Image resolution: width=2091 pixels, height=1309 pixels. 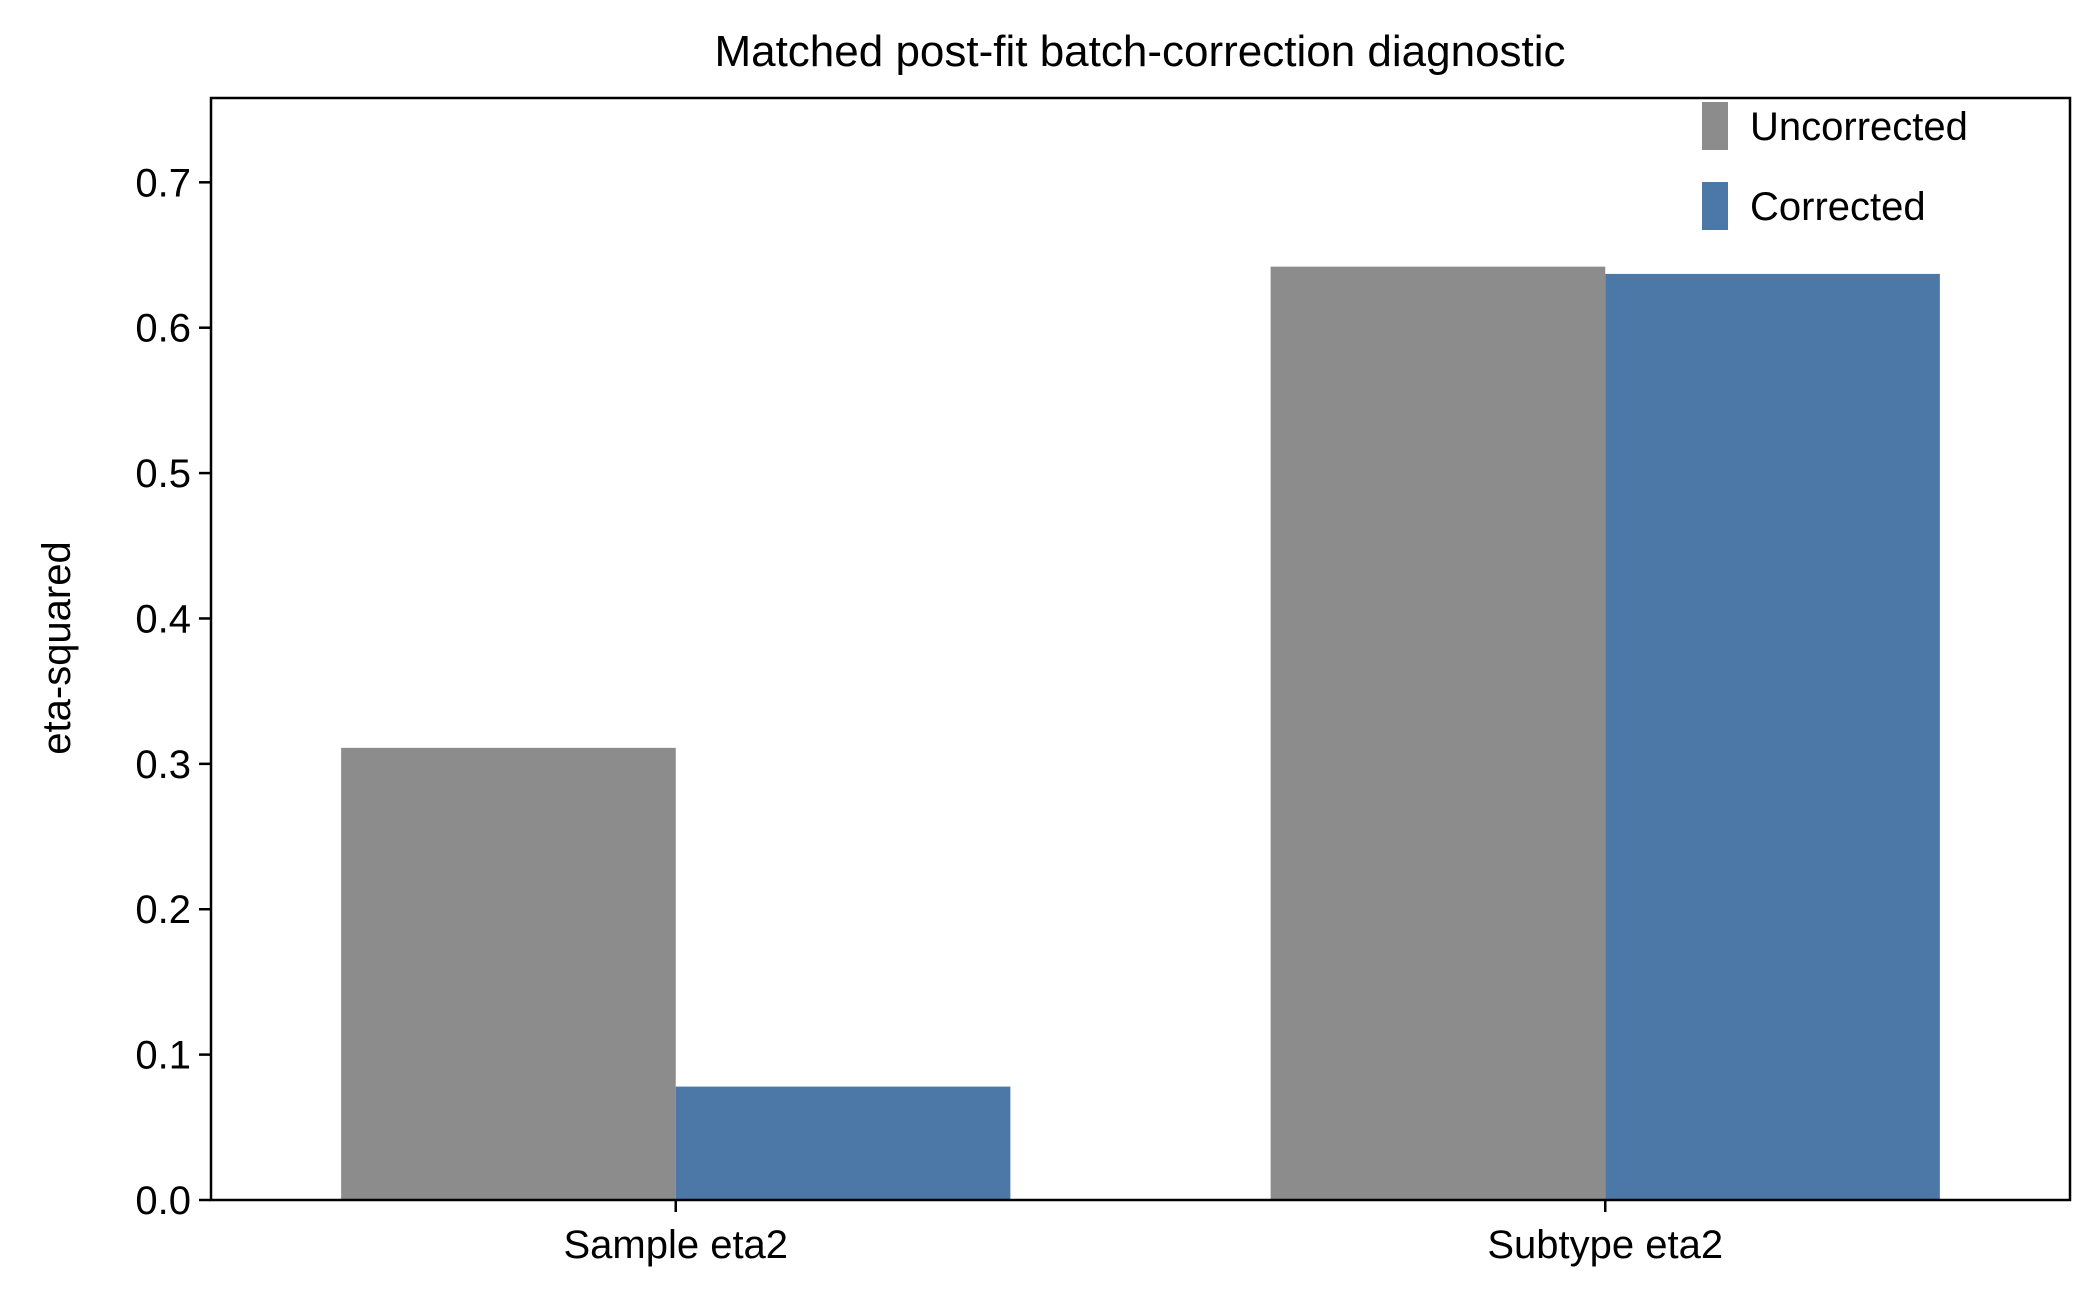 I want to click on legend-swatch-corrected, so click(x=1715, y=206).